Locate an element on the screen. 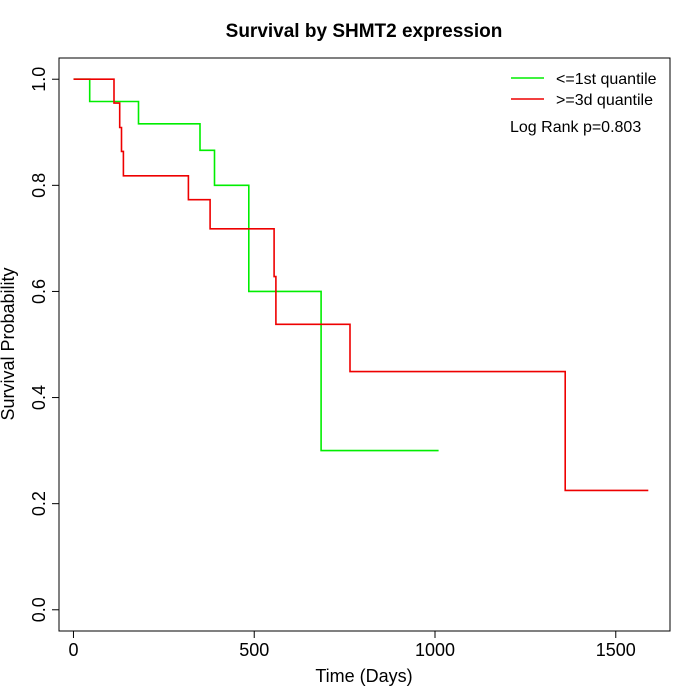  log-rank-annotation: Log Rank p=0.803 is located at coordinates (575, 127).